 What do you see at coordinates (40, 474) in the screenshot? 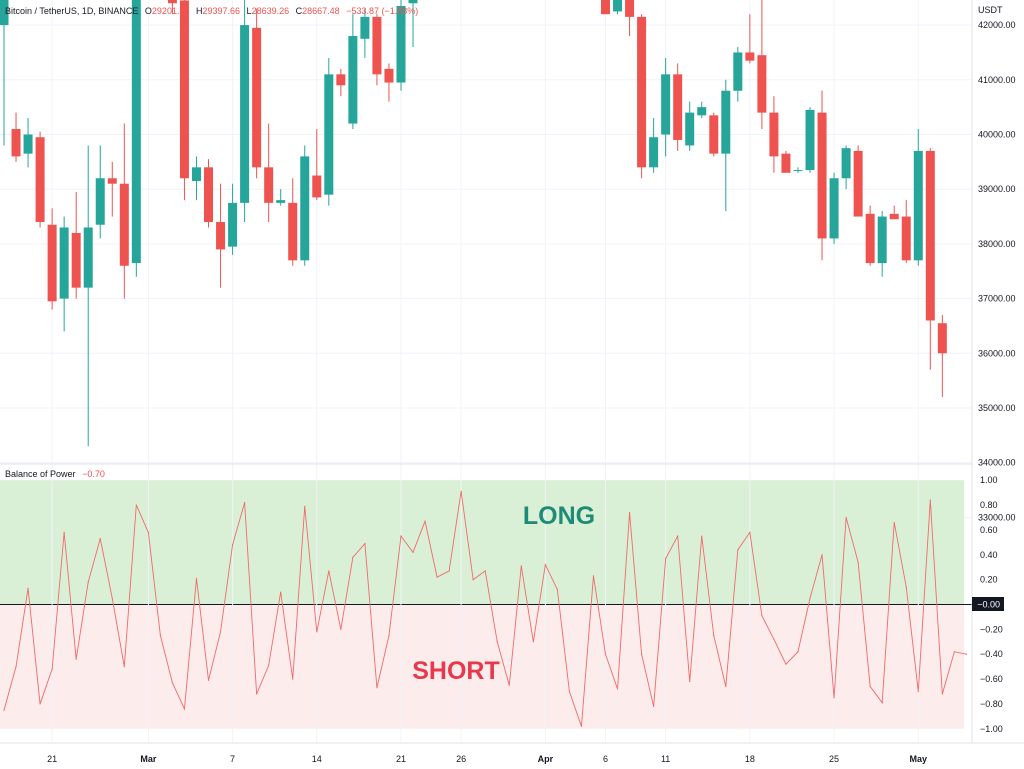
I see `indicator-name: Balance of Power` at bounding box center [40, 474].